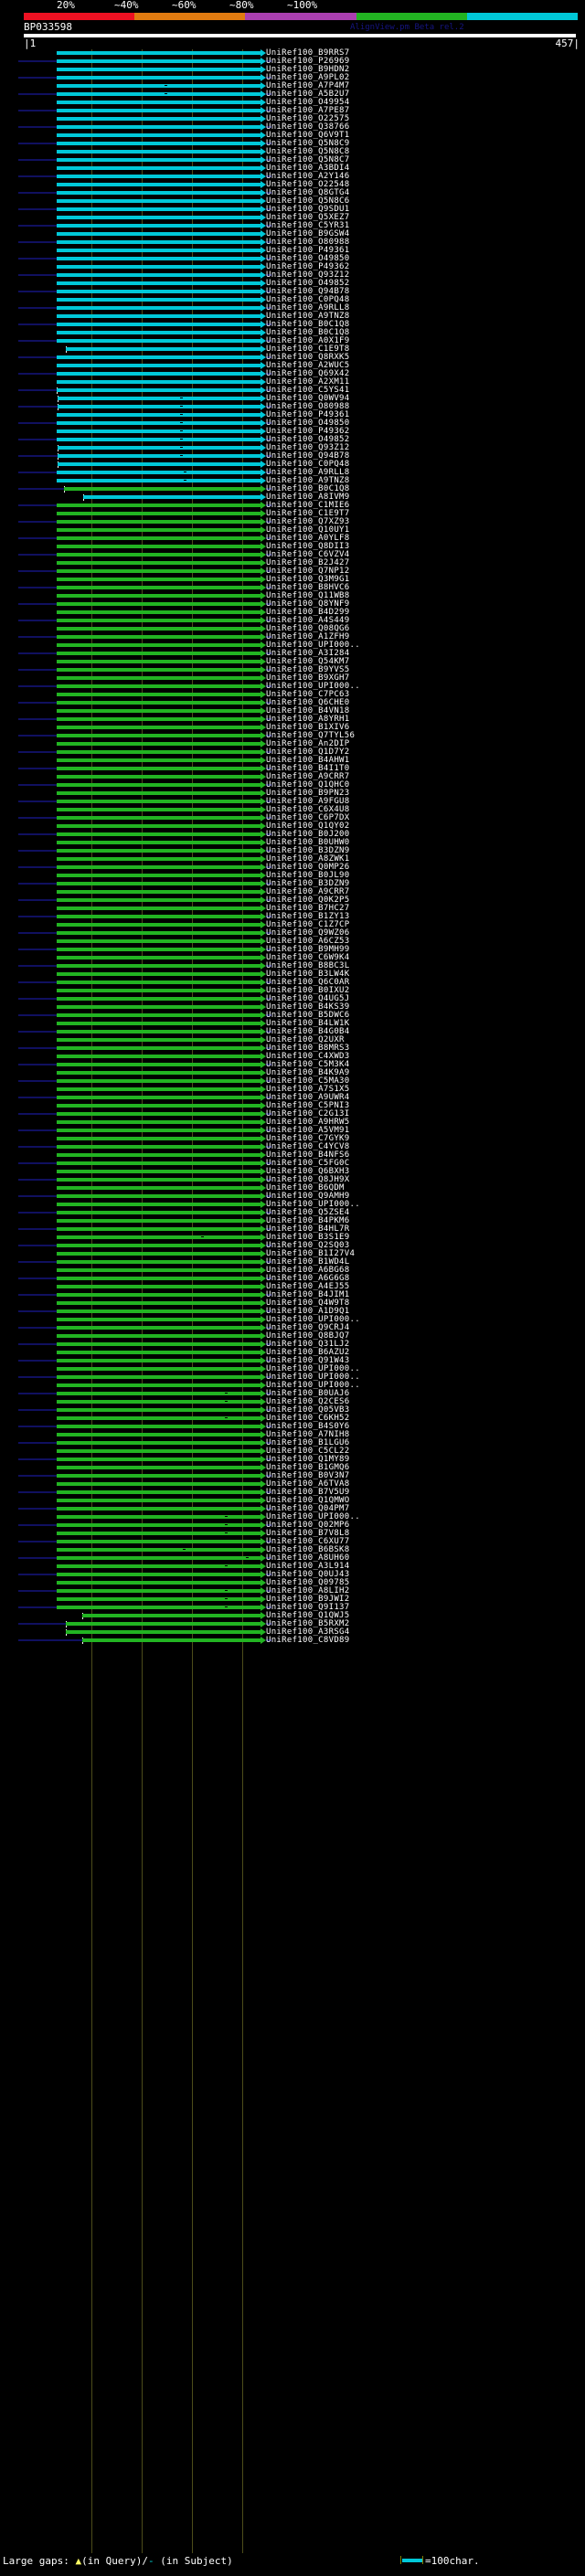 The image size is (585, 2576). I want to click on hit-row: UniRef100_B9MH99, so click(293, 950).